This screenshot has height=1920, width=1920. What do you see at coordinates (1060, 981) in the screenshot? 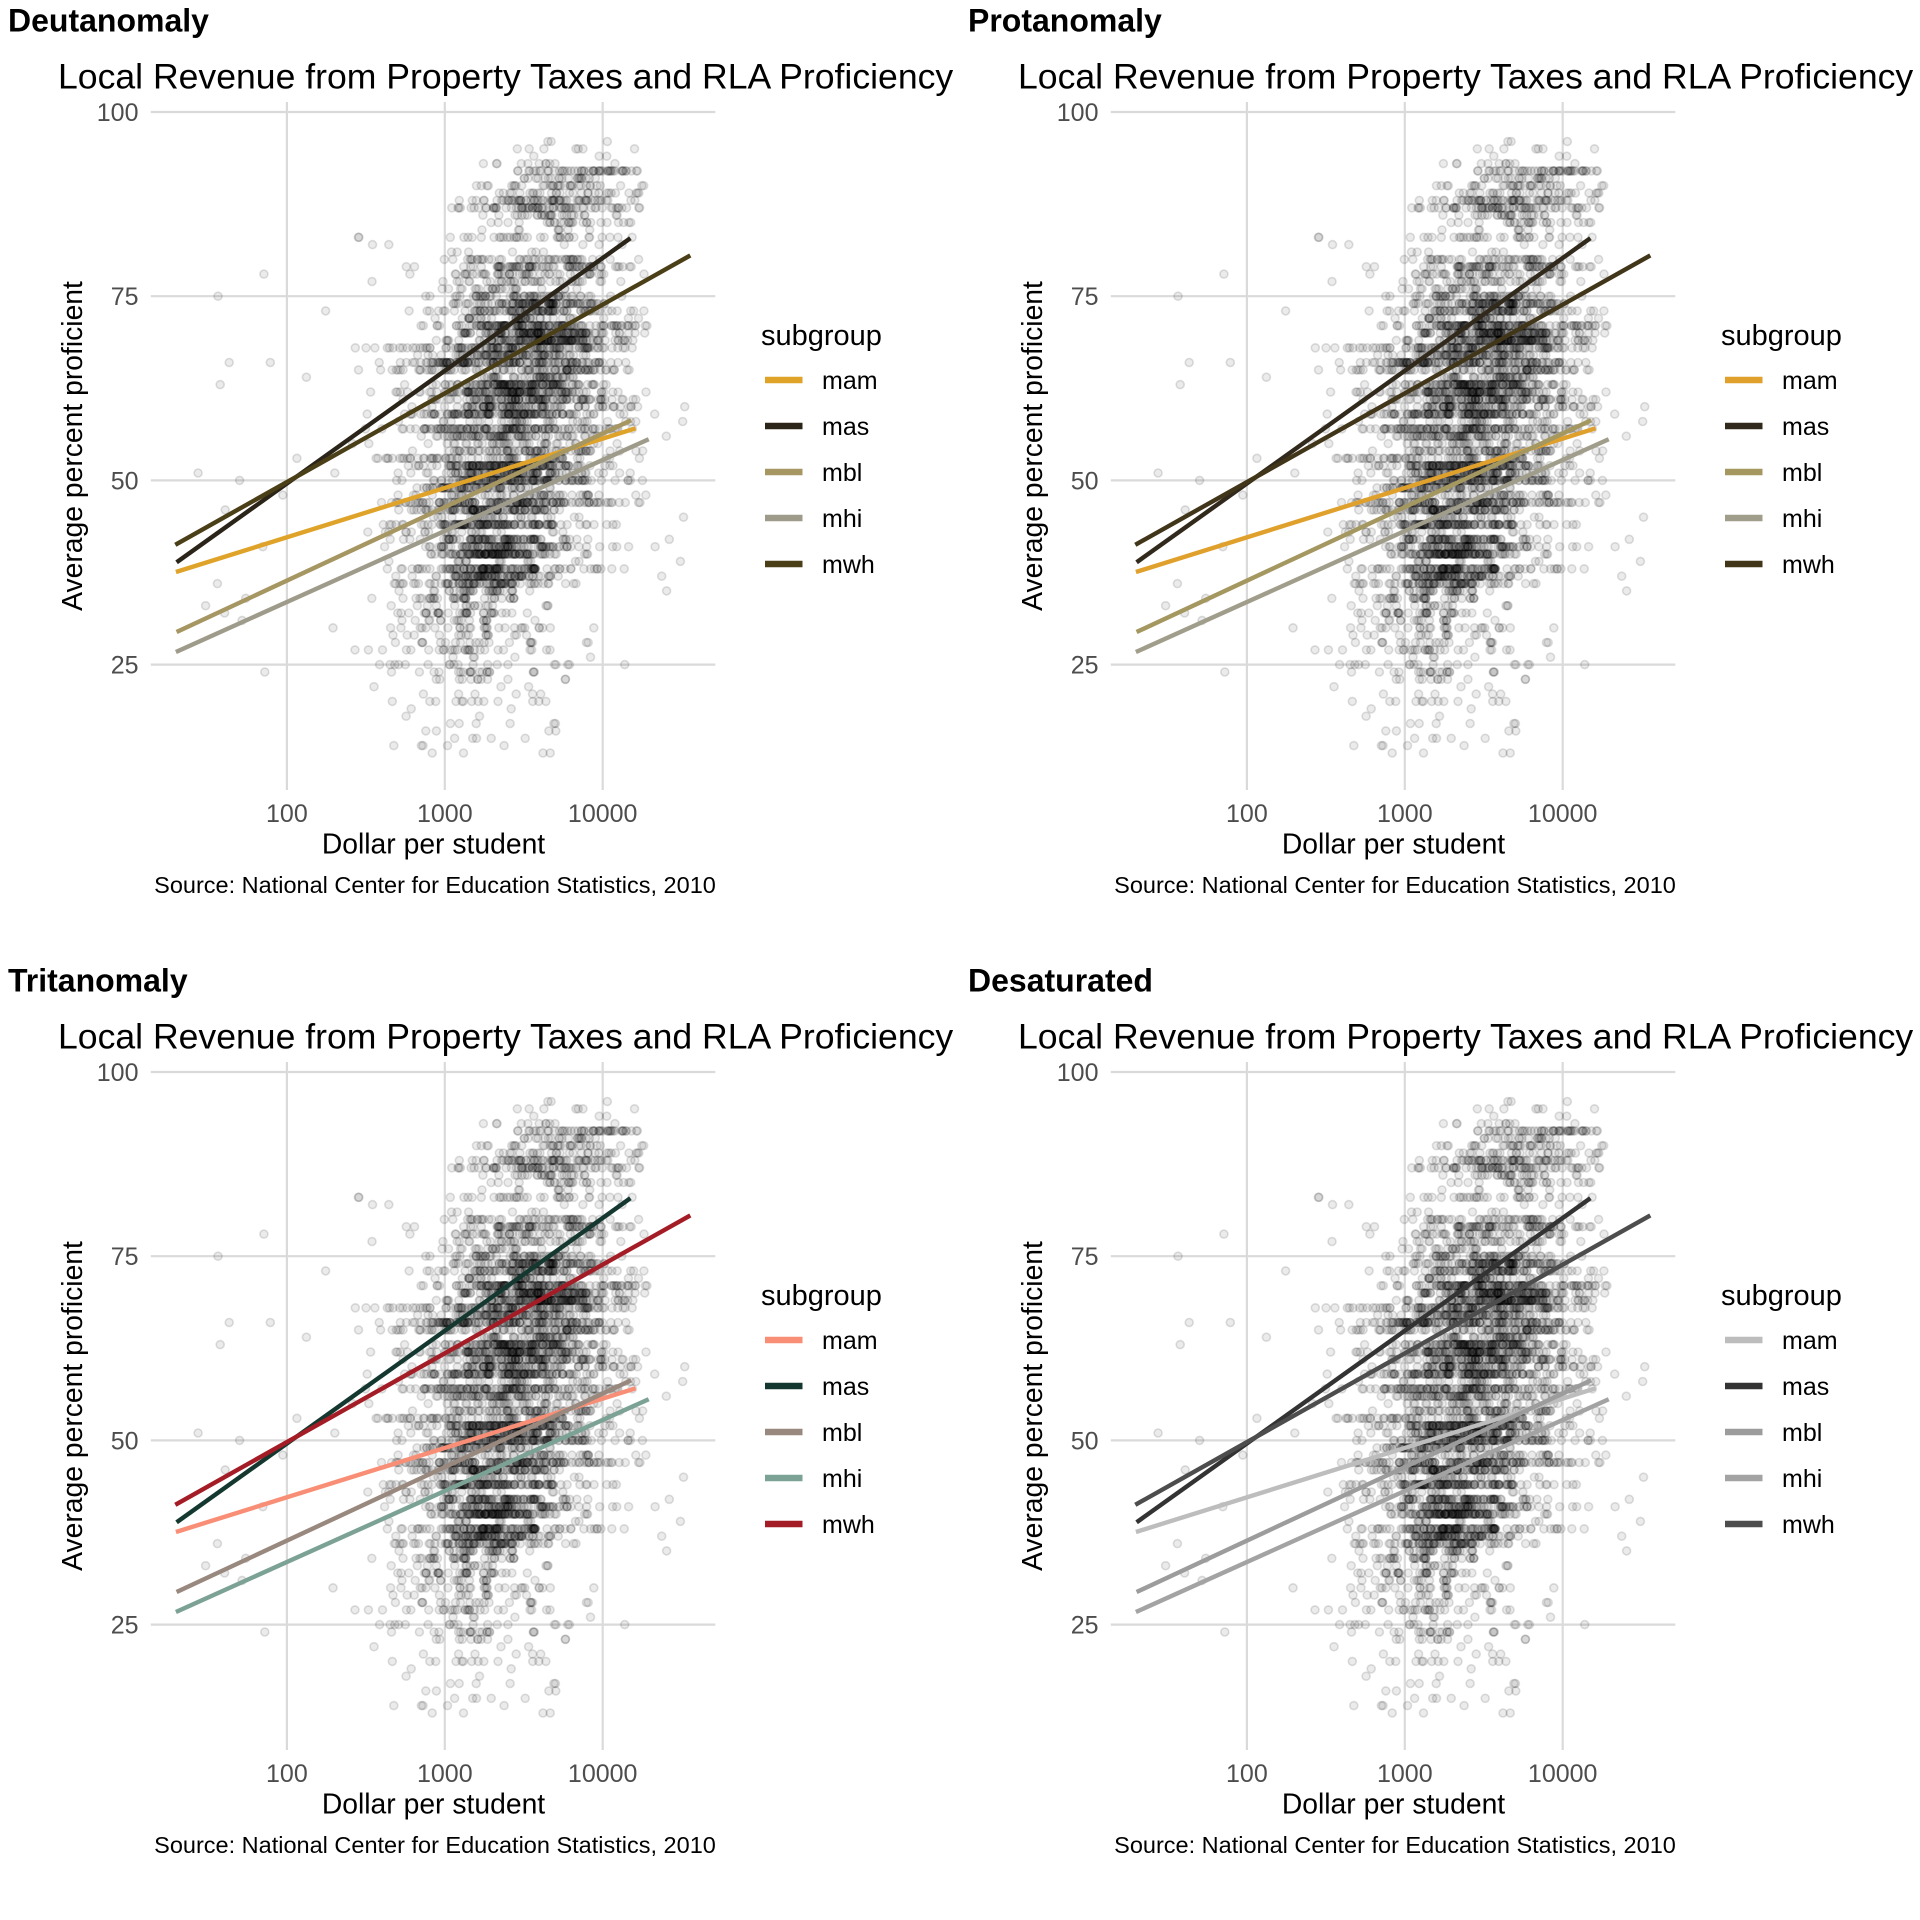
I see `svg-text: Desaturated` at bounding box center [1060, 981].